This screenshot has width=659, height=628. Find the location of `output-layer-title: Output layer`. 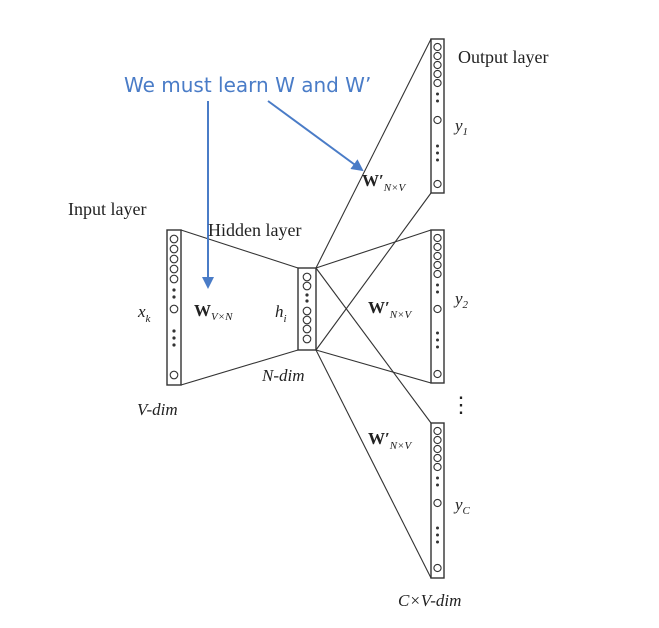

output-layer-title: Output layer is located at coordinates (503, 57).